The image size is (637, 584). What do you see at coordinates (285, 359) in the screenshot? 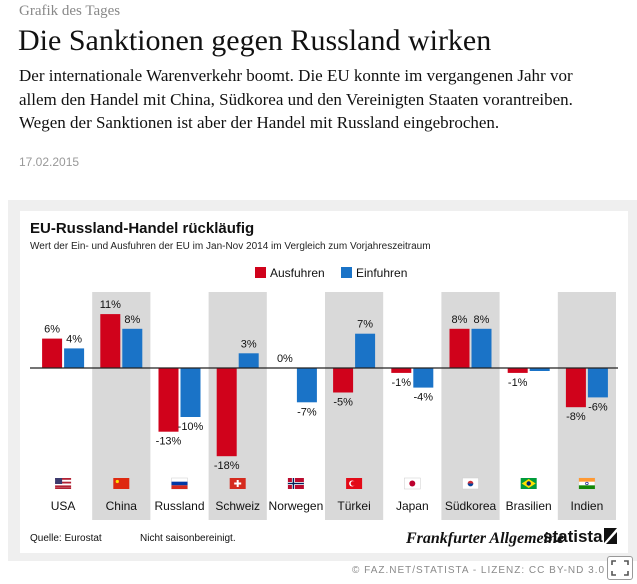
I see `value-label: 0%` at bounding box center [285, 359].